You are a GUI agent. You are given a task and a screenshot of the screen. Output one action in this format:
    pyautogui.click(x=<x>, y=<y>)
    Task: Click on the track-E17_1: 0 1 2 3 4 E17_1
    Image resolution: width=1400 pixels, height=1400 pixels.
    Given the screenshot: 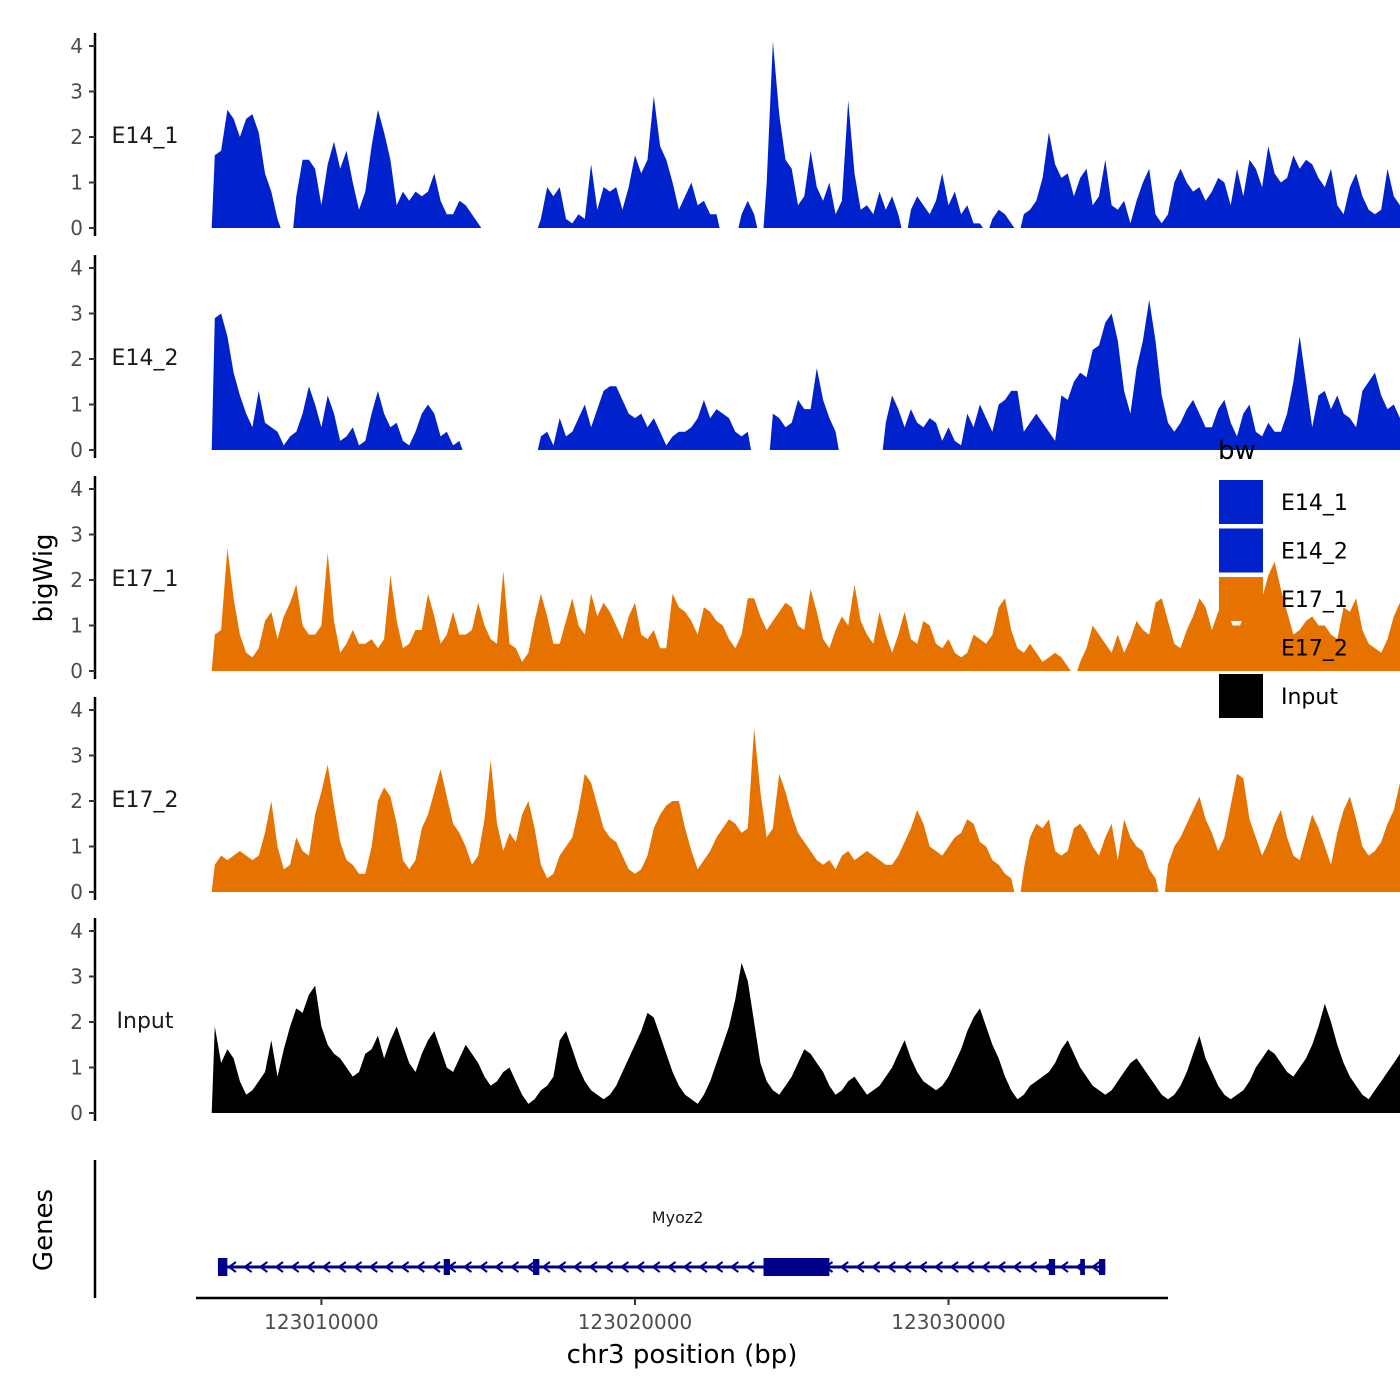 What is the action you would take?
    pyautogui.click(x=735, y=579)
    